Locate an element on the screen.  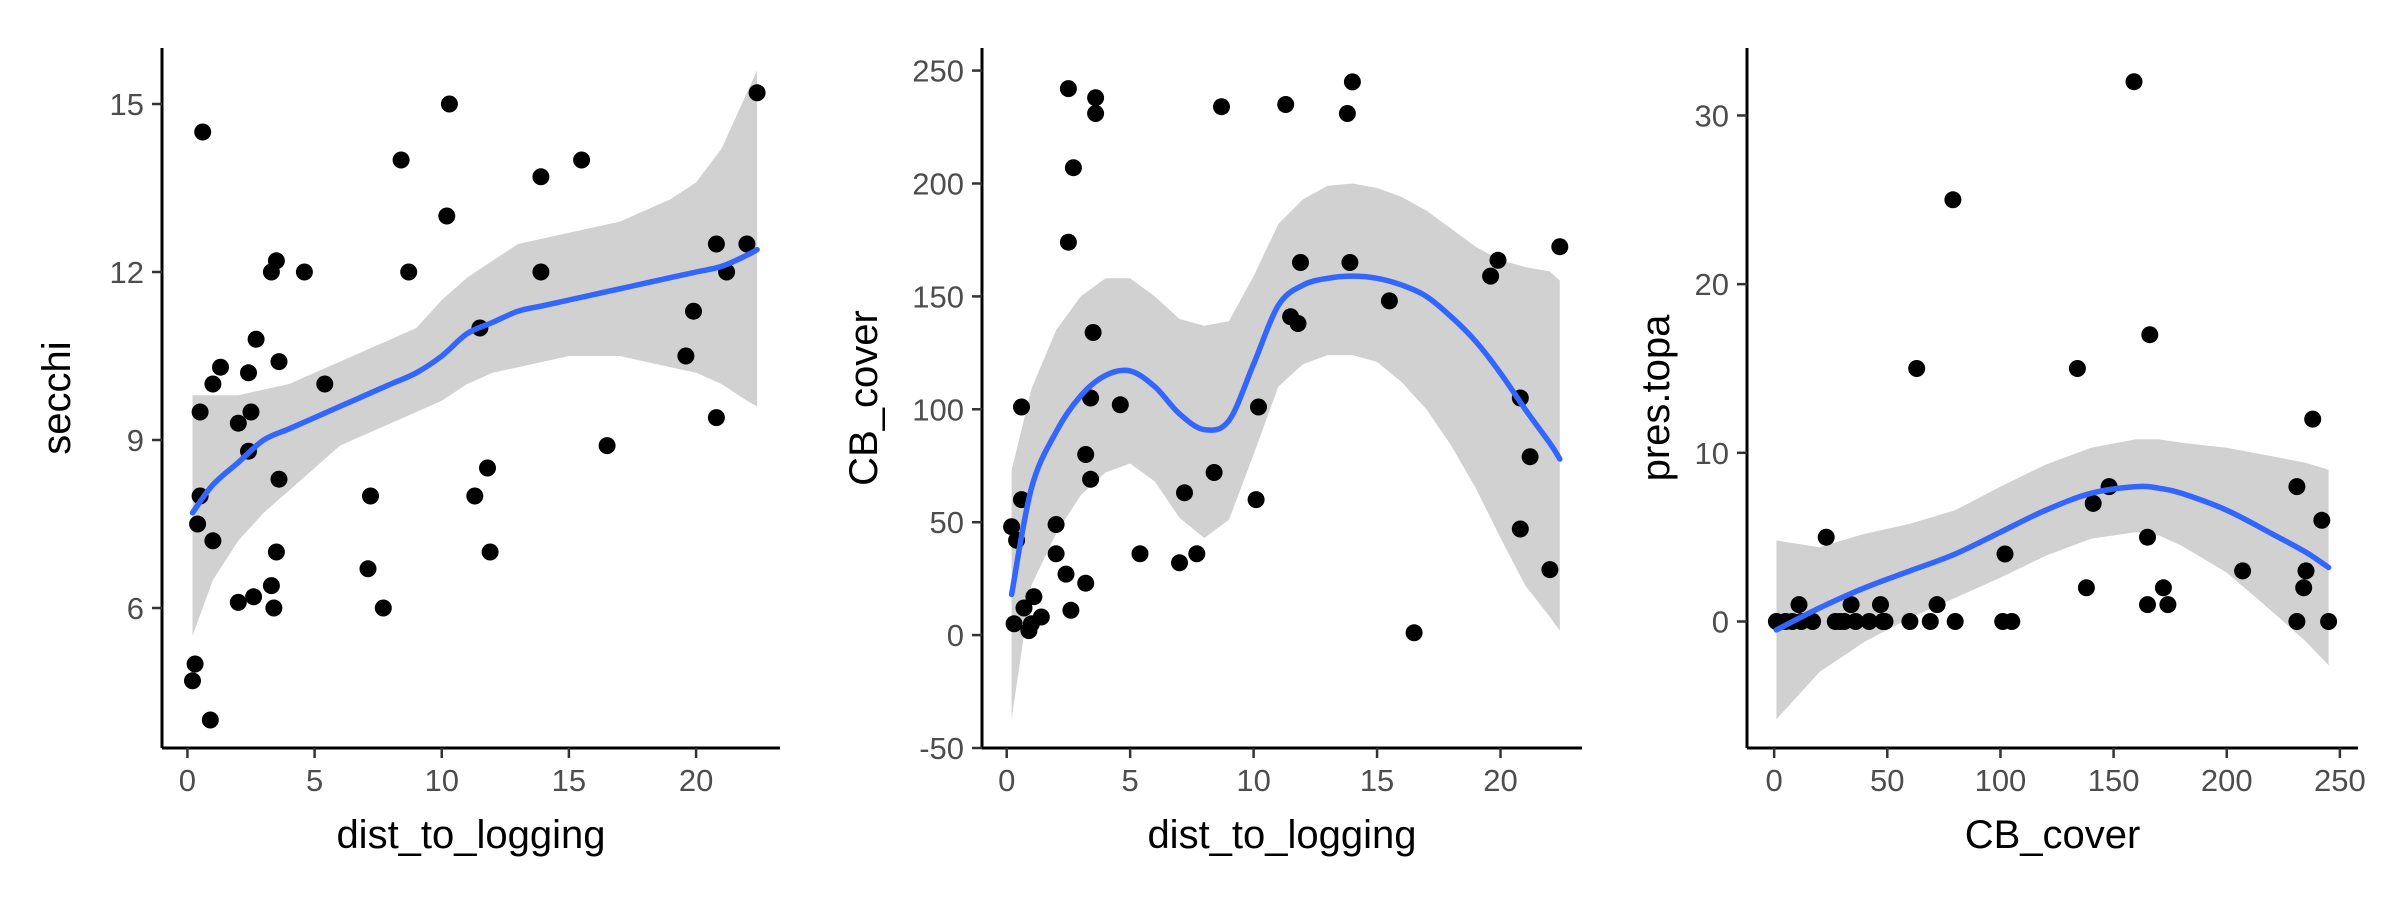
y-axis-title: pres.topa is located at coordinates (1656, 398).